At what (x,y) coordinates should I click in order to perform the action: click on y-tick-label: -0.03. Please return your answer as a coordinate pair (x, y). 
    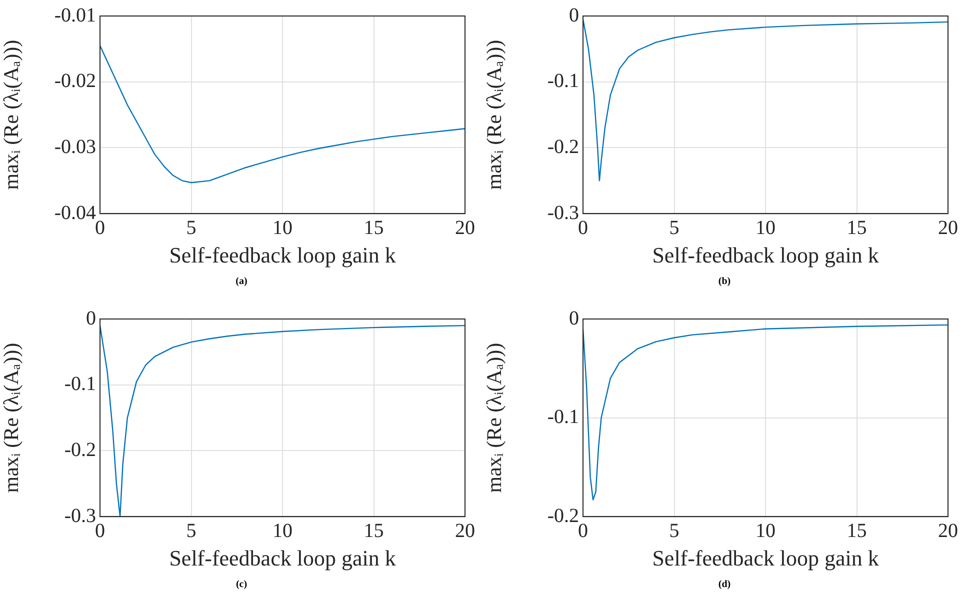
    Looking at the image, I should click on (75, 147).